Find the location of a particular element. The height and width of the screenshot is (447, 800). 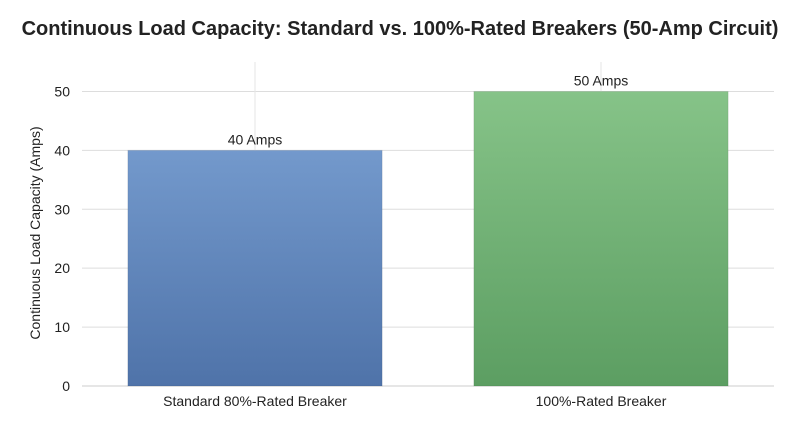

y-tick-label-10: 10 is located at coordinates (62, 327).